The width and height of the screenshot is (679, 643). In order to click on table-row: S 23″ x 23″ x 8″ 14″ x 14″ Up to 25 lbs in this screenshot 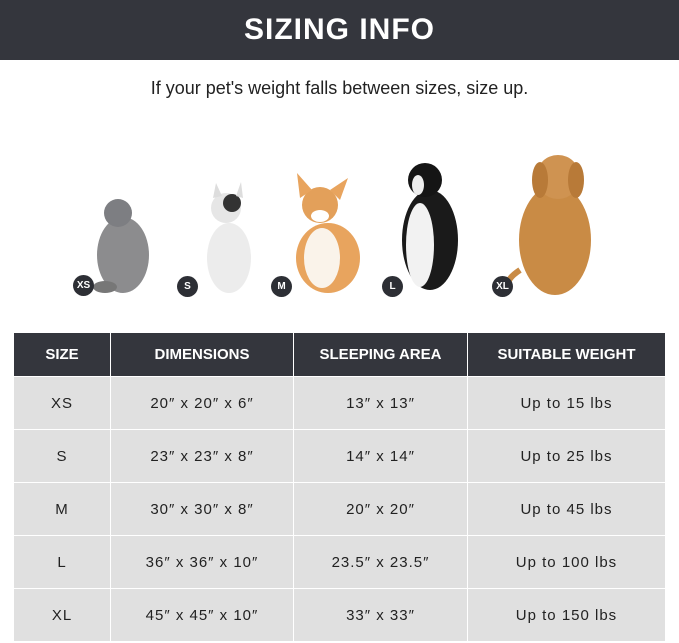, I will do `click(339, 456)`.